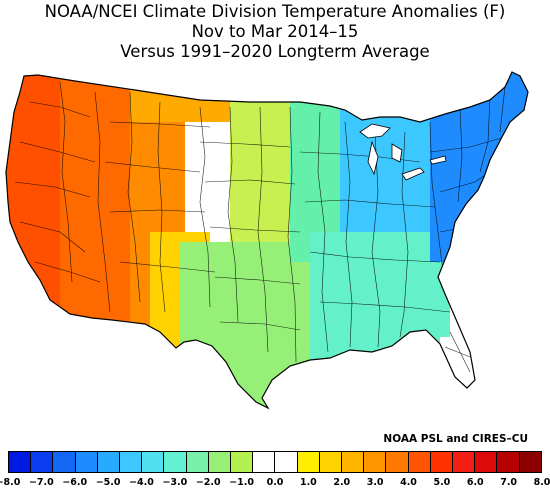 The image size is (550, 492). Describe the element at coordinates (385, 152) in the screenshot. I see `region-great-lakes-ohio-valley` at that location.